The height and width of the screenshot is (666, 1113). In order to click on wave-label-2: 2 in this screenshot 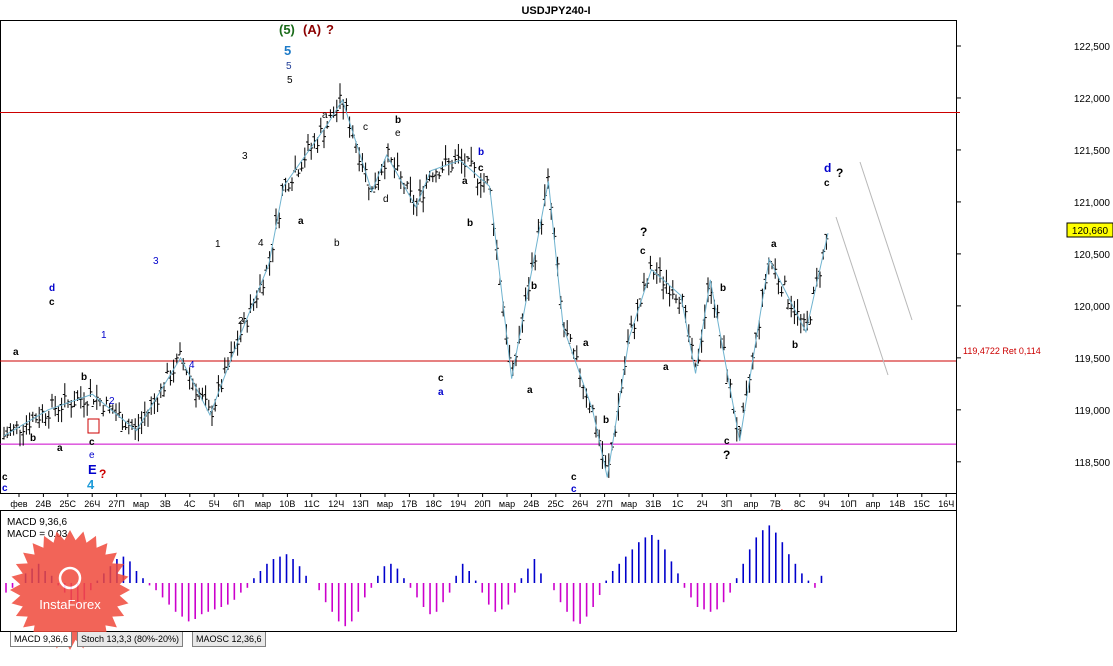, I will do `click(241, 321)`.